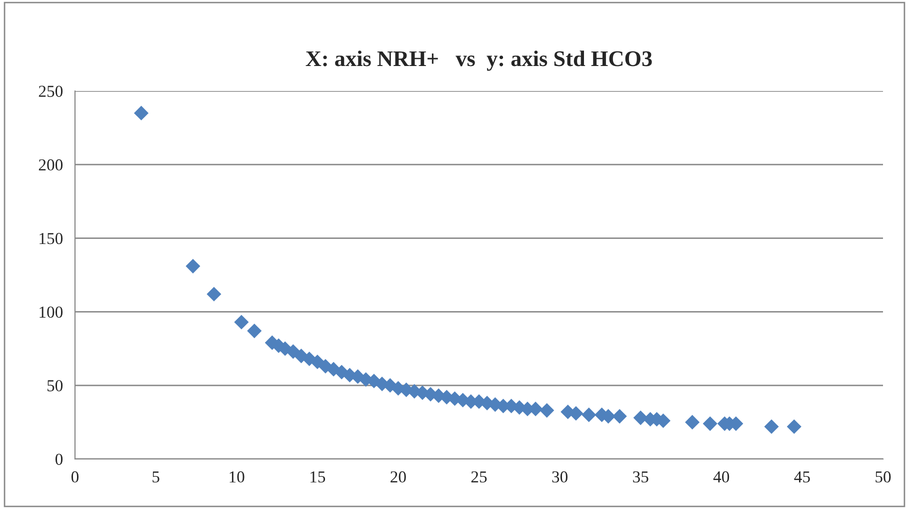 The height and width of the screenshot is (509, 909). Describe the element at coordinates (51, 238) in the screenshot. I see `y-tick-label: 150` at that location.